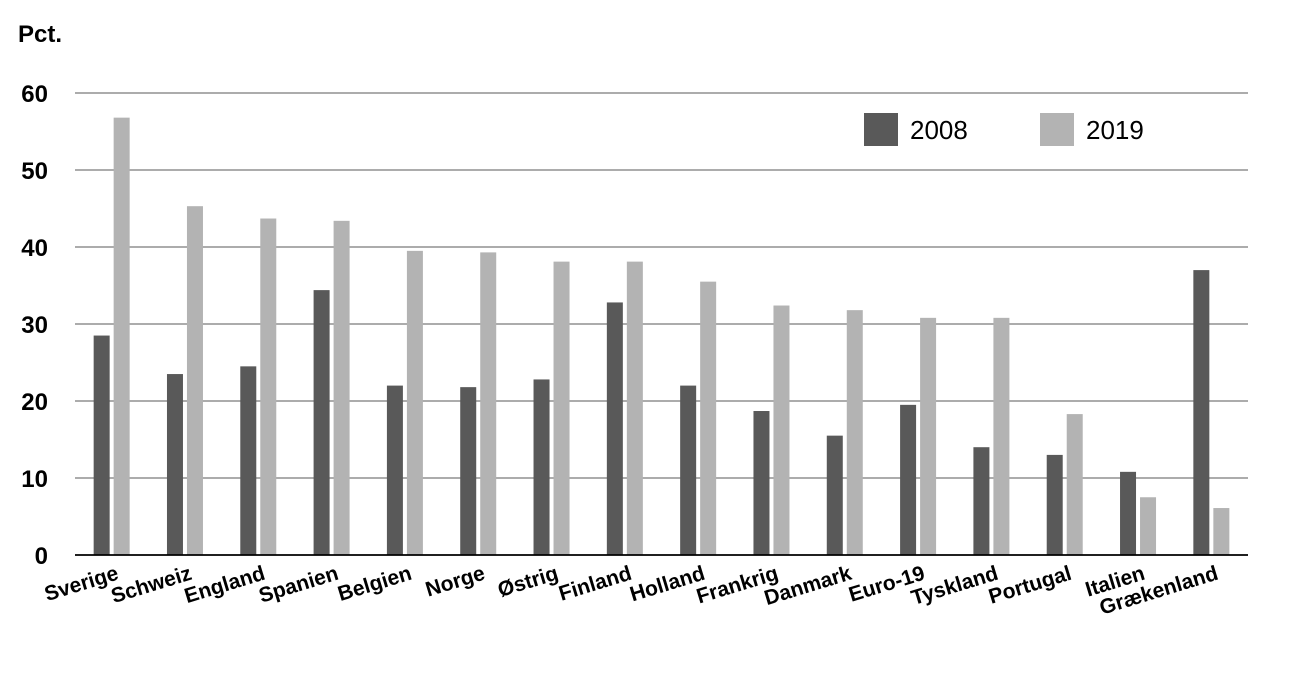  Describe the element at coordinates (468, 471) in the screenshot. I see `bar-2008-norge` at that location.